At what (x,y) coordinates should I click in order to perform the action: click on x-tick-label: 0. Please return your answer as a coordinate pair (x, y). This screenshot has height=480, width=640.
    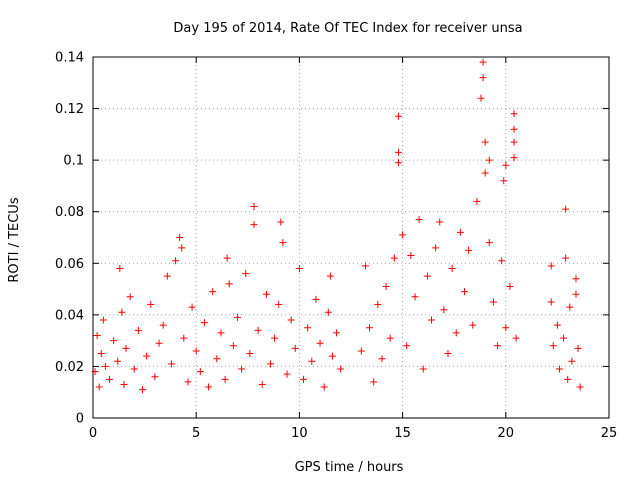
    Looking at the image, I should click on (93, 433).